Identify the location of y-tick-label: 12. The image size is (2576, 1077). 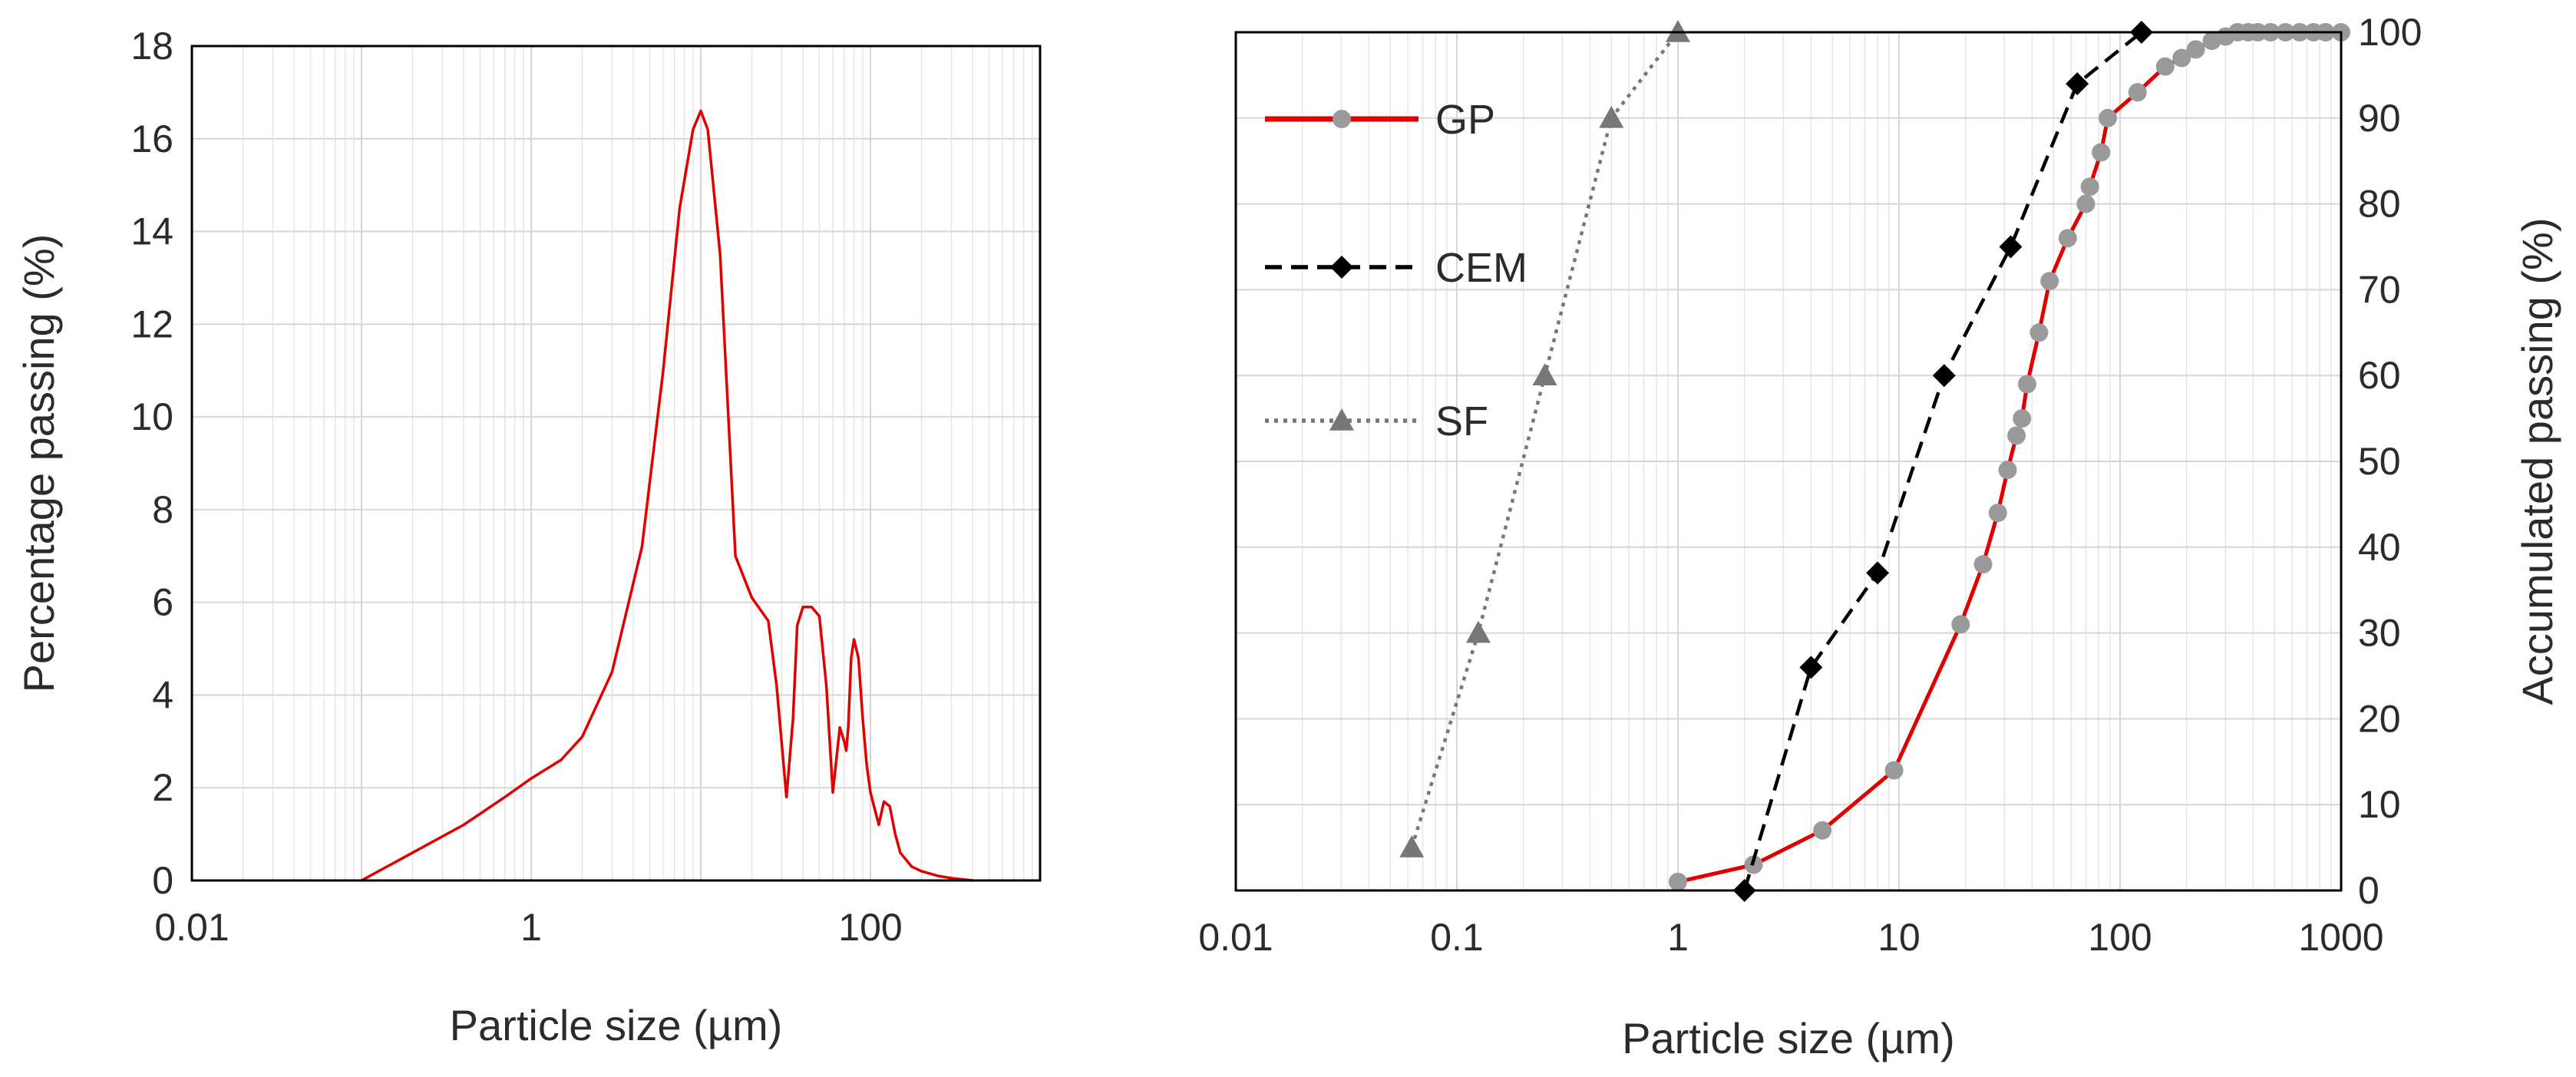
(151, 323).